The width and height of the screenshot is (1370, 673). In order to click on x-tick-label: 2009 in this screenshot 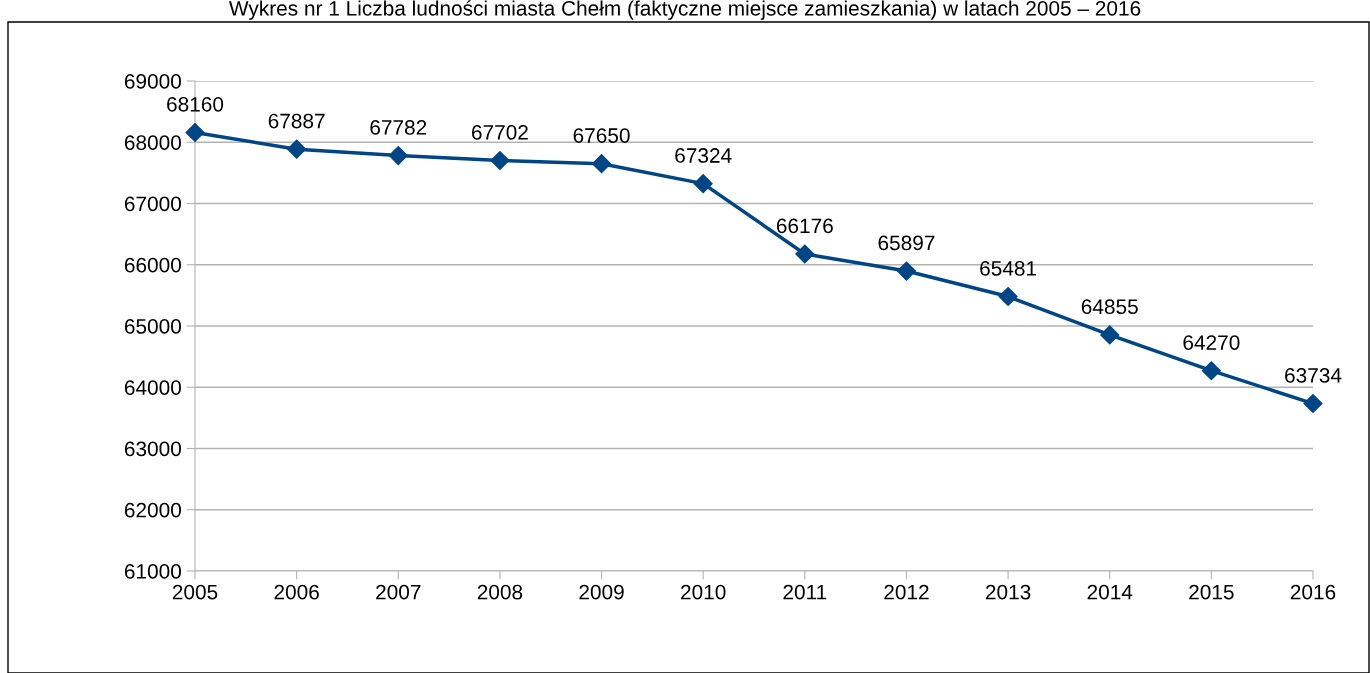, I will do `click(601, 592)`.